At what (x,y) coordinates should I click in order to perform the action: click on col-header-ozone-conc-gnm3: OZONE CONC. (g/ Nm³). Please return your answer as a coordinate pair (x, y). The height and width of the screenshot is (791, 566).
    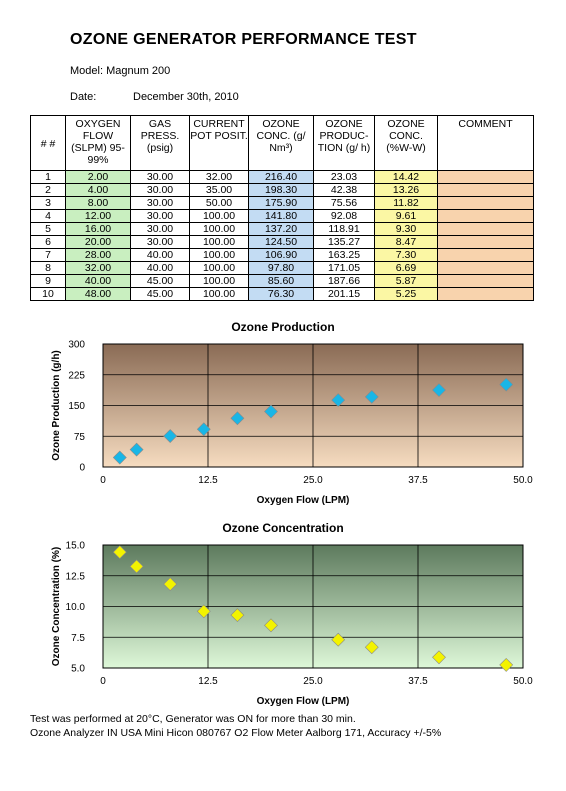
    Looking at the image, I should click on (281, 143).